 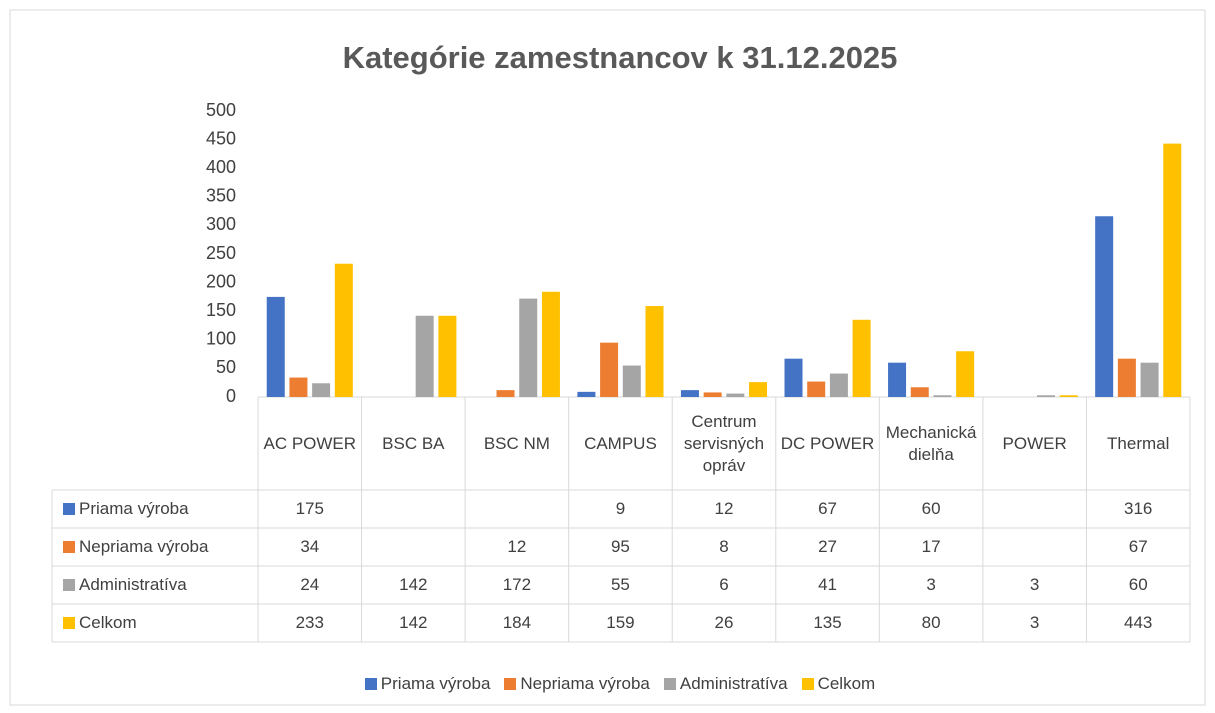 I want to click on table-cell: 443, so click(x=1138, y=622).